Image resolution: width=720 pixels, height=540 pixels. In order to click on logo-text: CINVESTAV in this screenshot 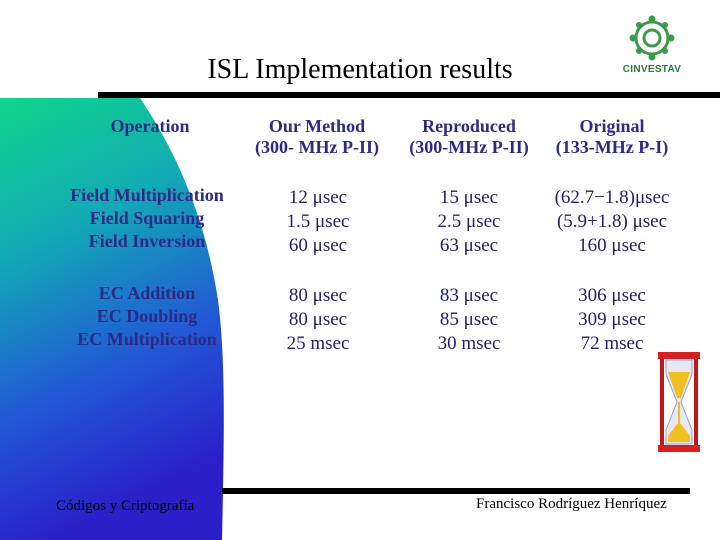, I will do `click(652, 69)`.